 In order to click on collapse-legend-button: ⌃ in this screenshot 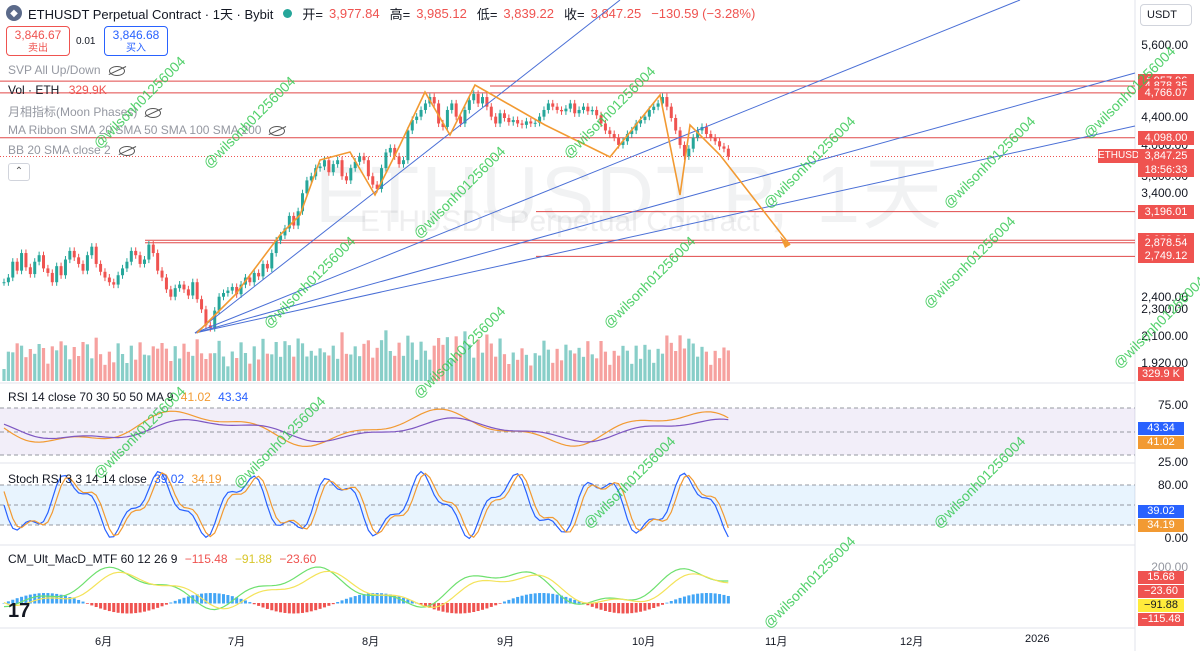, I will do `click(19, 172)`.